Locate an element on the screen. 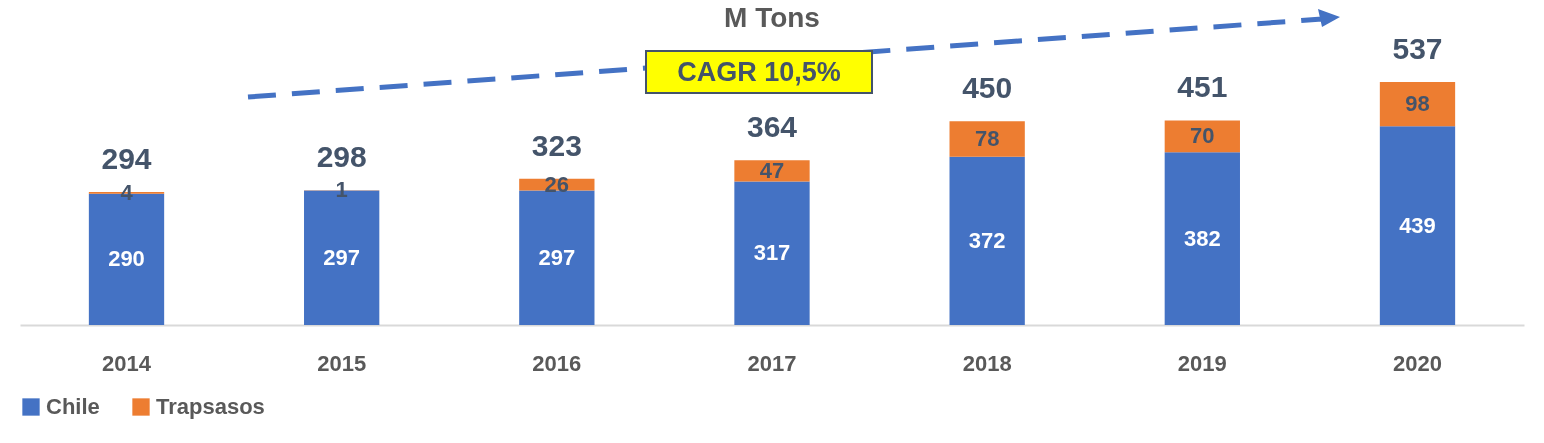 This screenshot has height=443, width=1544. total-label: 451 is located at coordinates (1202, 87).